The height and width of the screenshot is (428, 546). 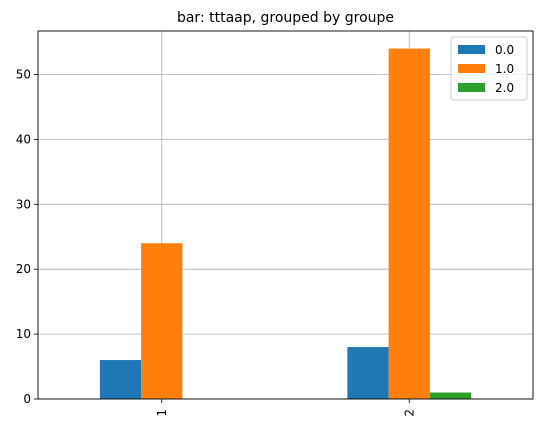 I want to click on y-tick-label: 20, so click(x=23, y=269).